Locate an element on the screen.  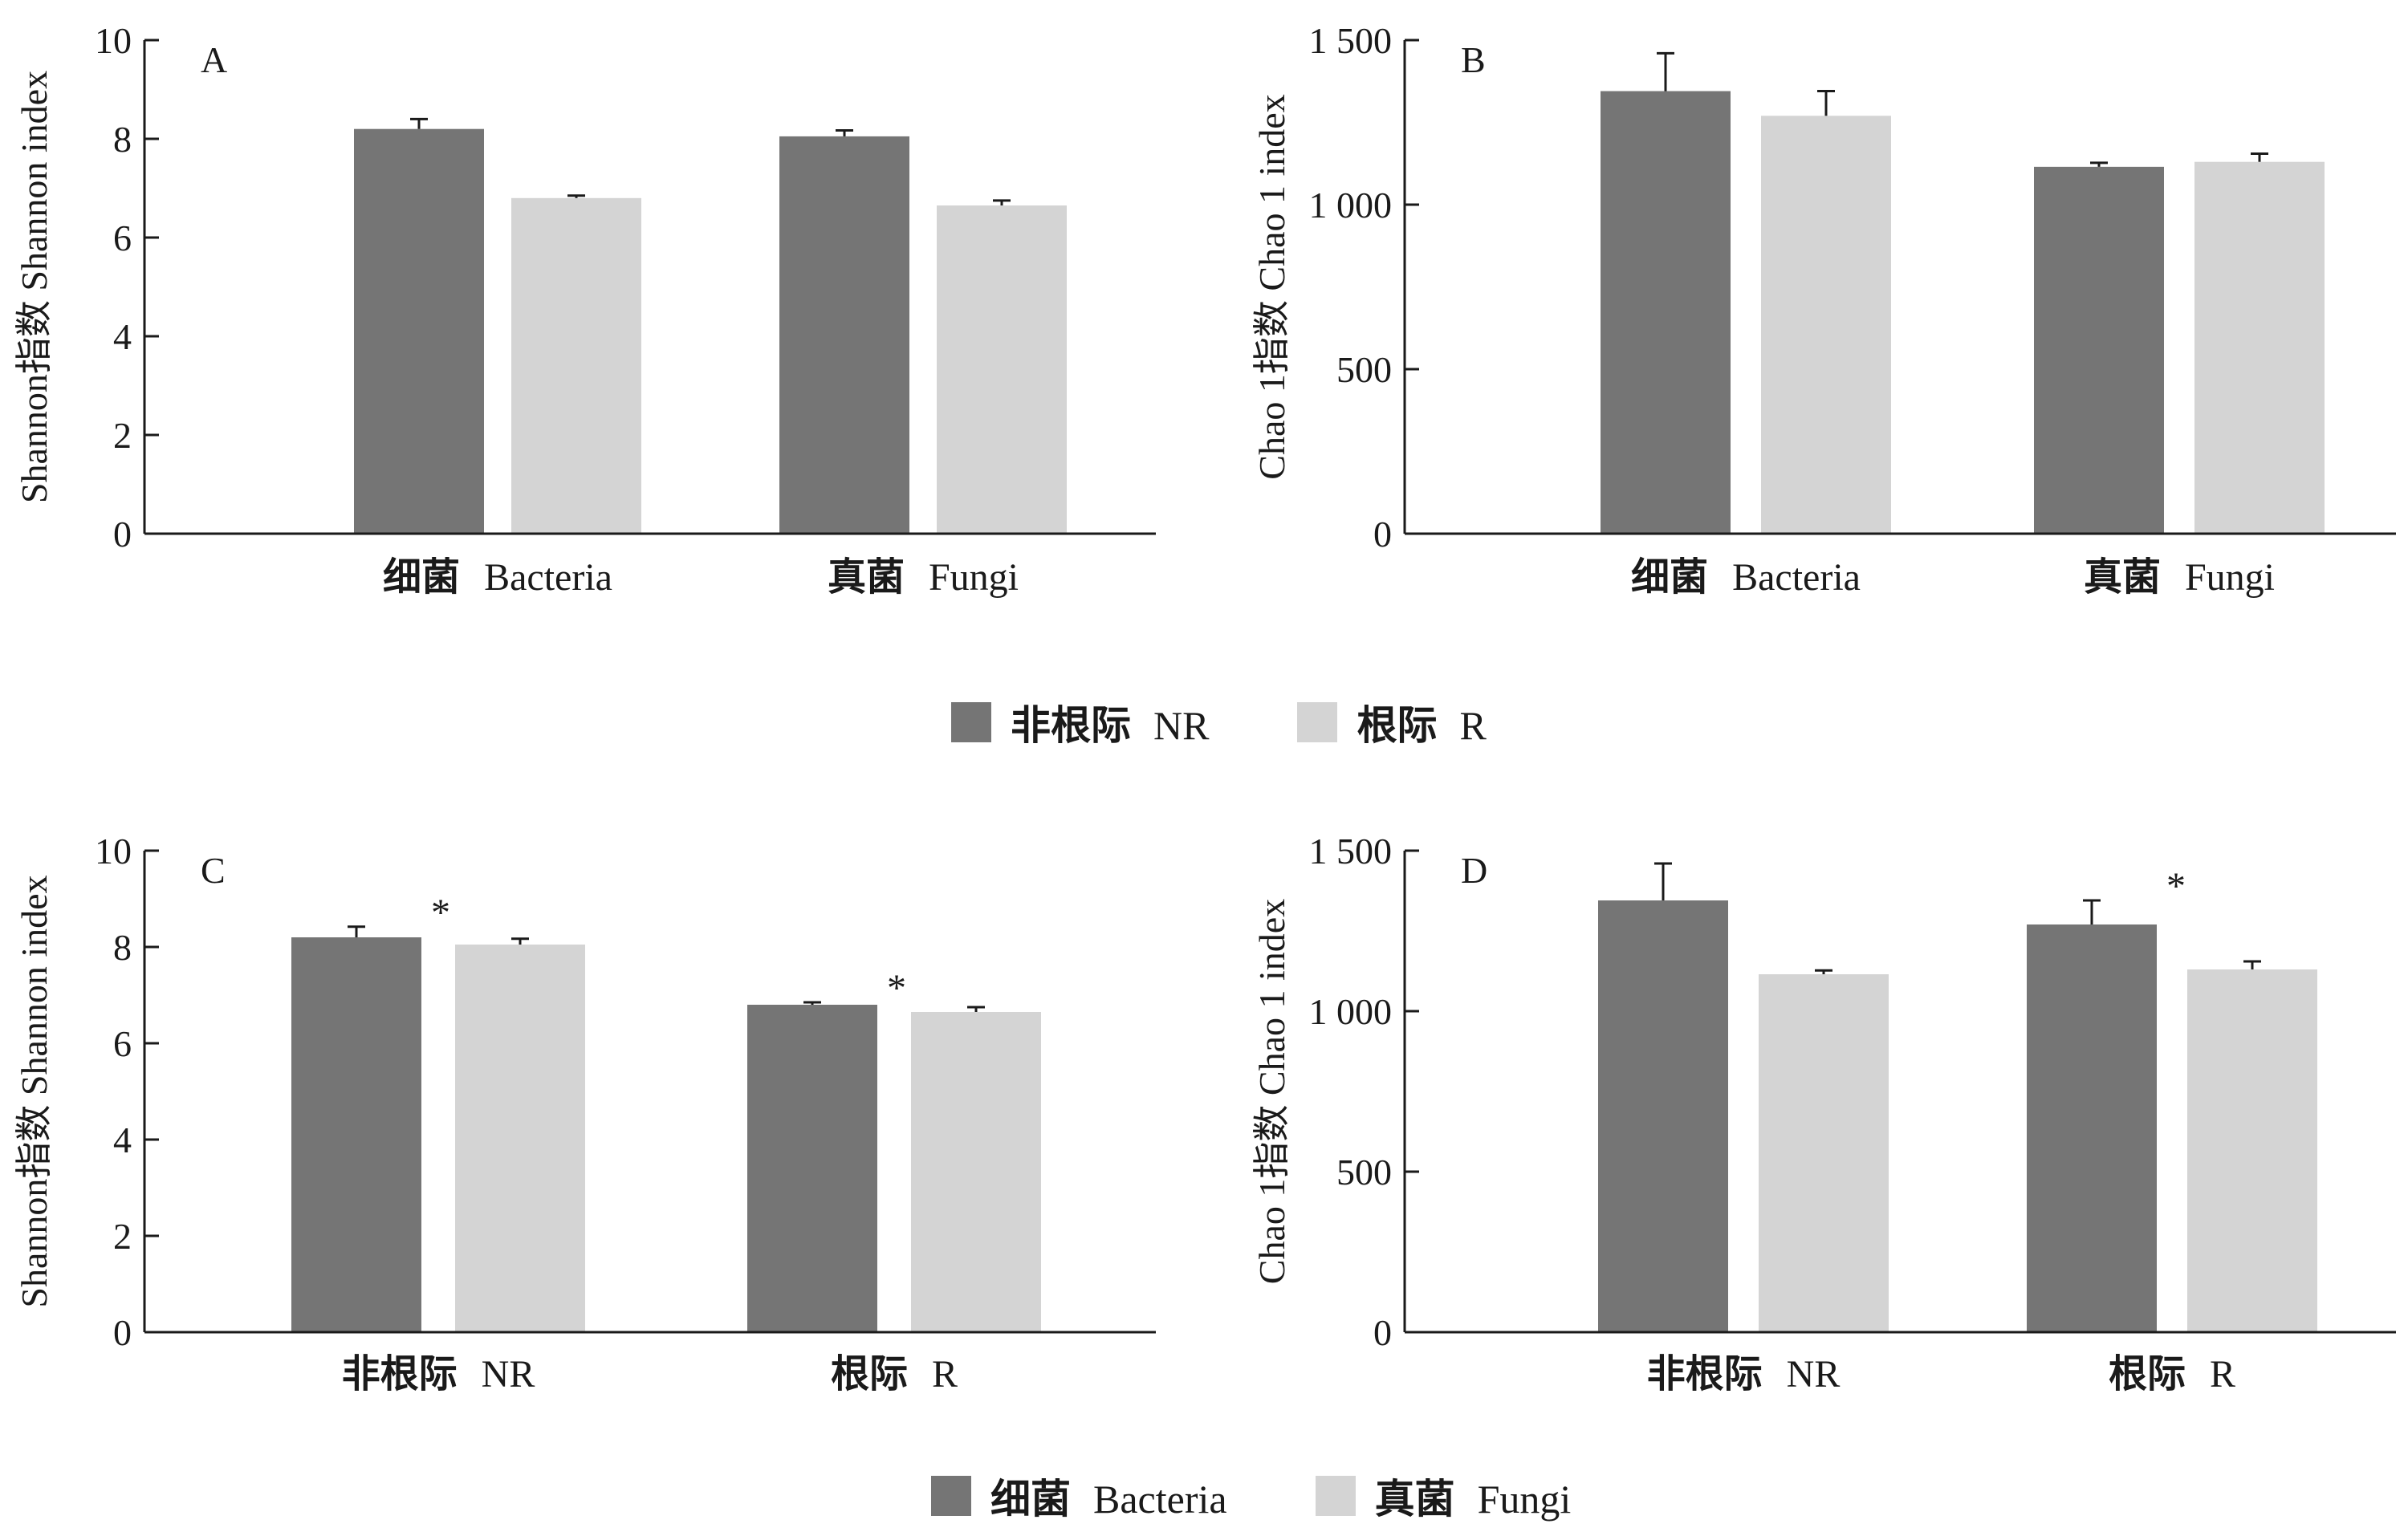
legend-label-cn: 根际 is located at coordinates (1397, 725).